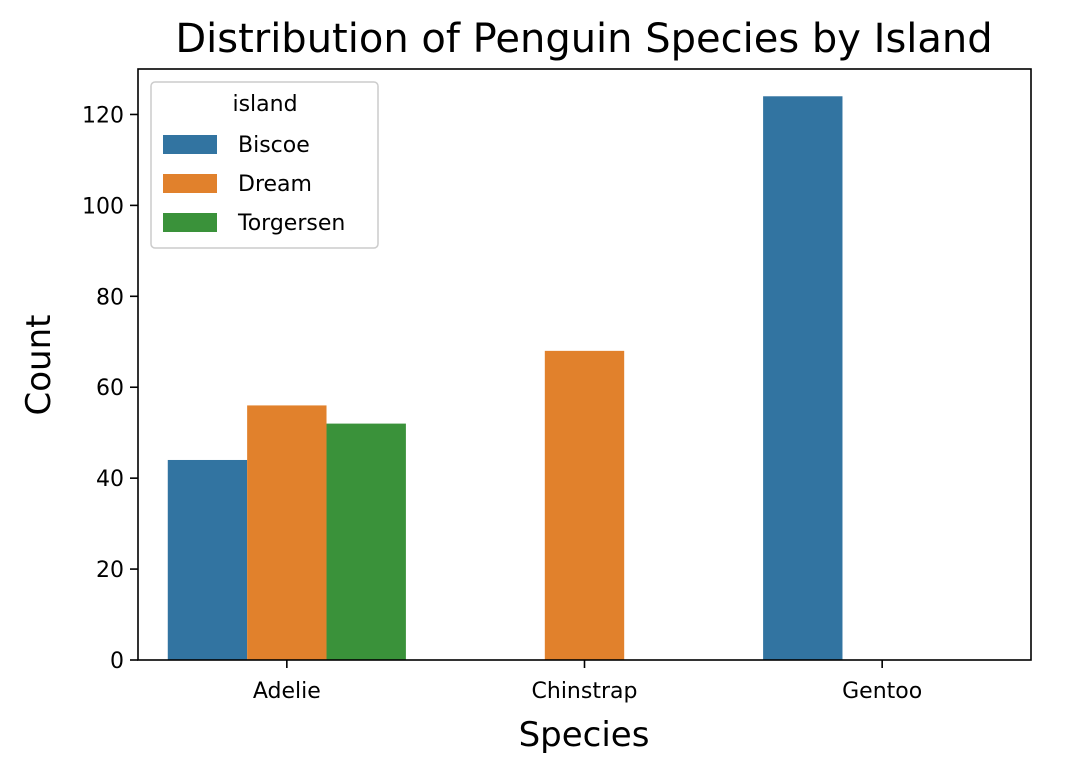  Describe the element at coordinates (117, 661) in the screenshot. I see `y-tick-label: 0` at that location.